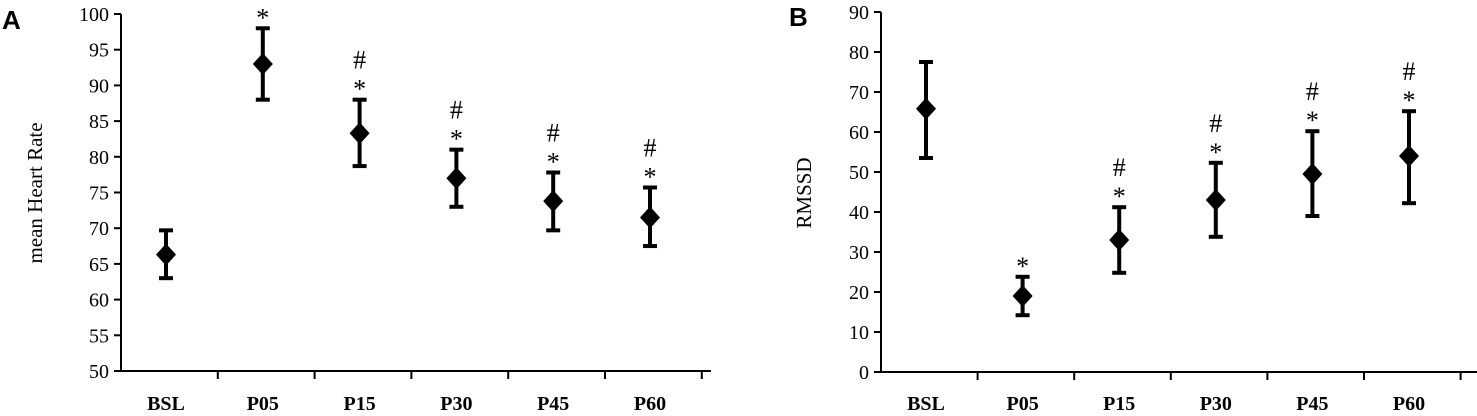  Describe the element at coordinates (859, 213) in the screenshot. I see `y-tick-label: 40` at that location.